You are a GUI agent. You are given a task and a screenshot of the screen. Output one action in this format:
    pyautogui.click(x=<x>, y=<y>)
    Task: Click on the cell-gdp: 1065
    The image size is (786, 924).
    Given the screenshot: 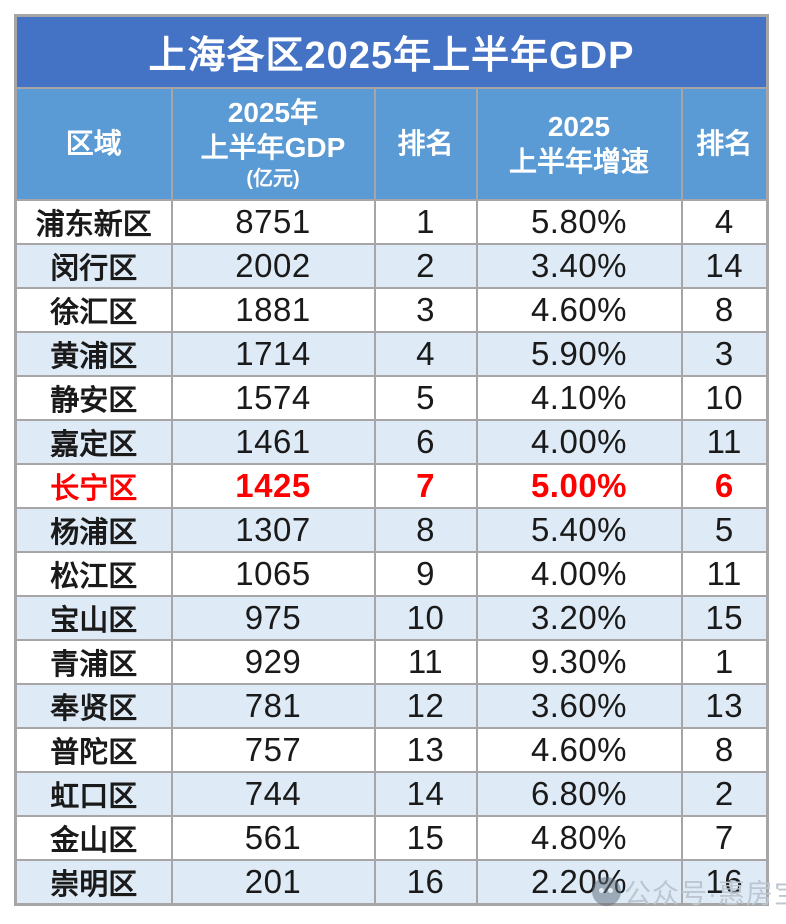 What is the action you would take?
    pyautogui.click(x=273, y=573)
    